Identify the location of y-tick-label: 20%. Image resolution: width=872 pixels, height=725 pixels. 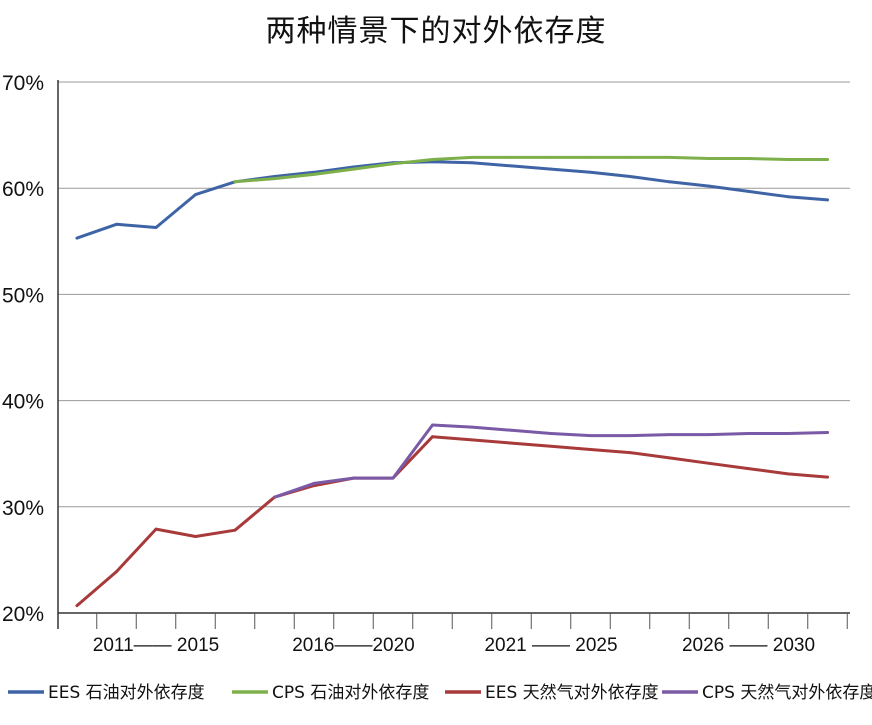
(23, 614).